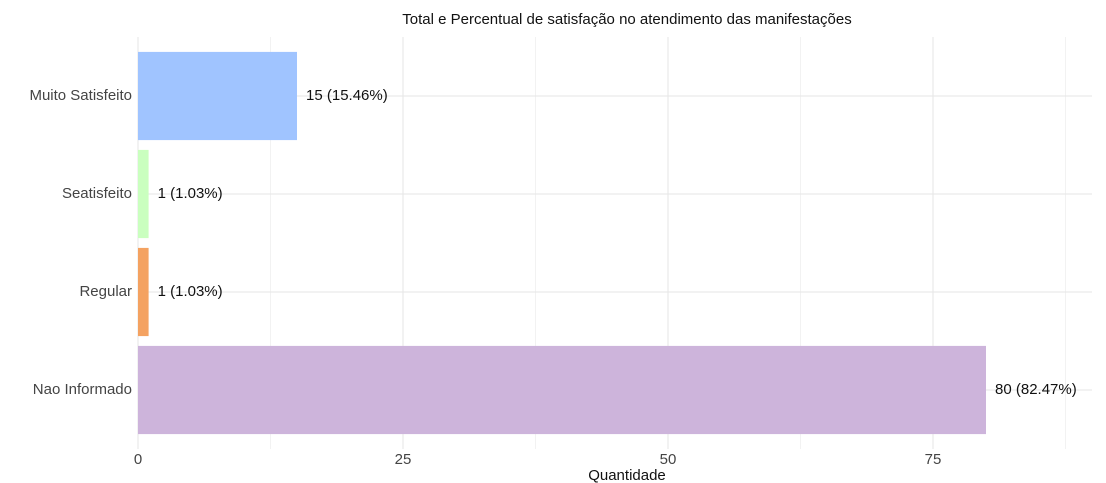 The image size is (1106, 483). What do you see at coordinates (138, 459) in the screenshot?
I see `x-tick-label: 0` at bounding box center [138, 459].